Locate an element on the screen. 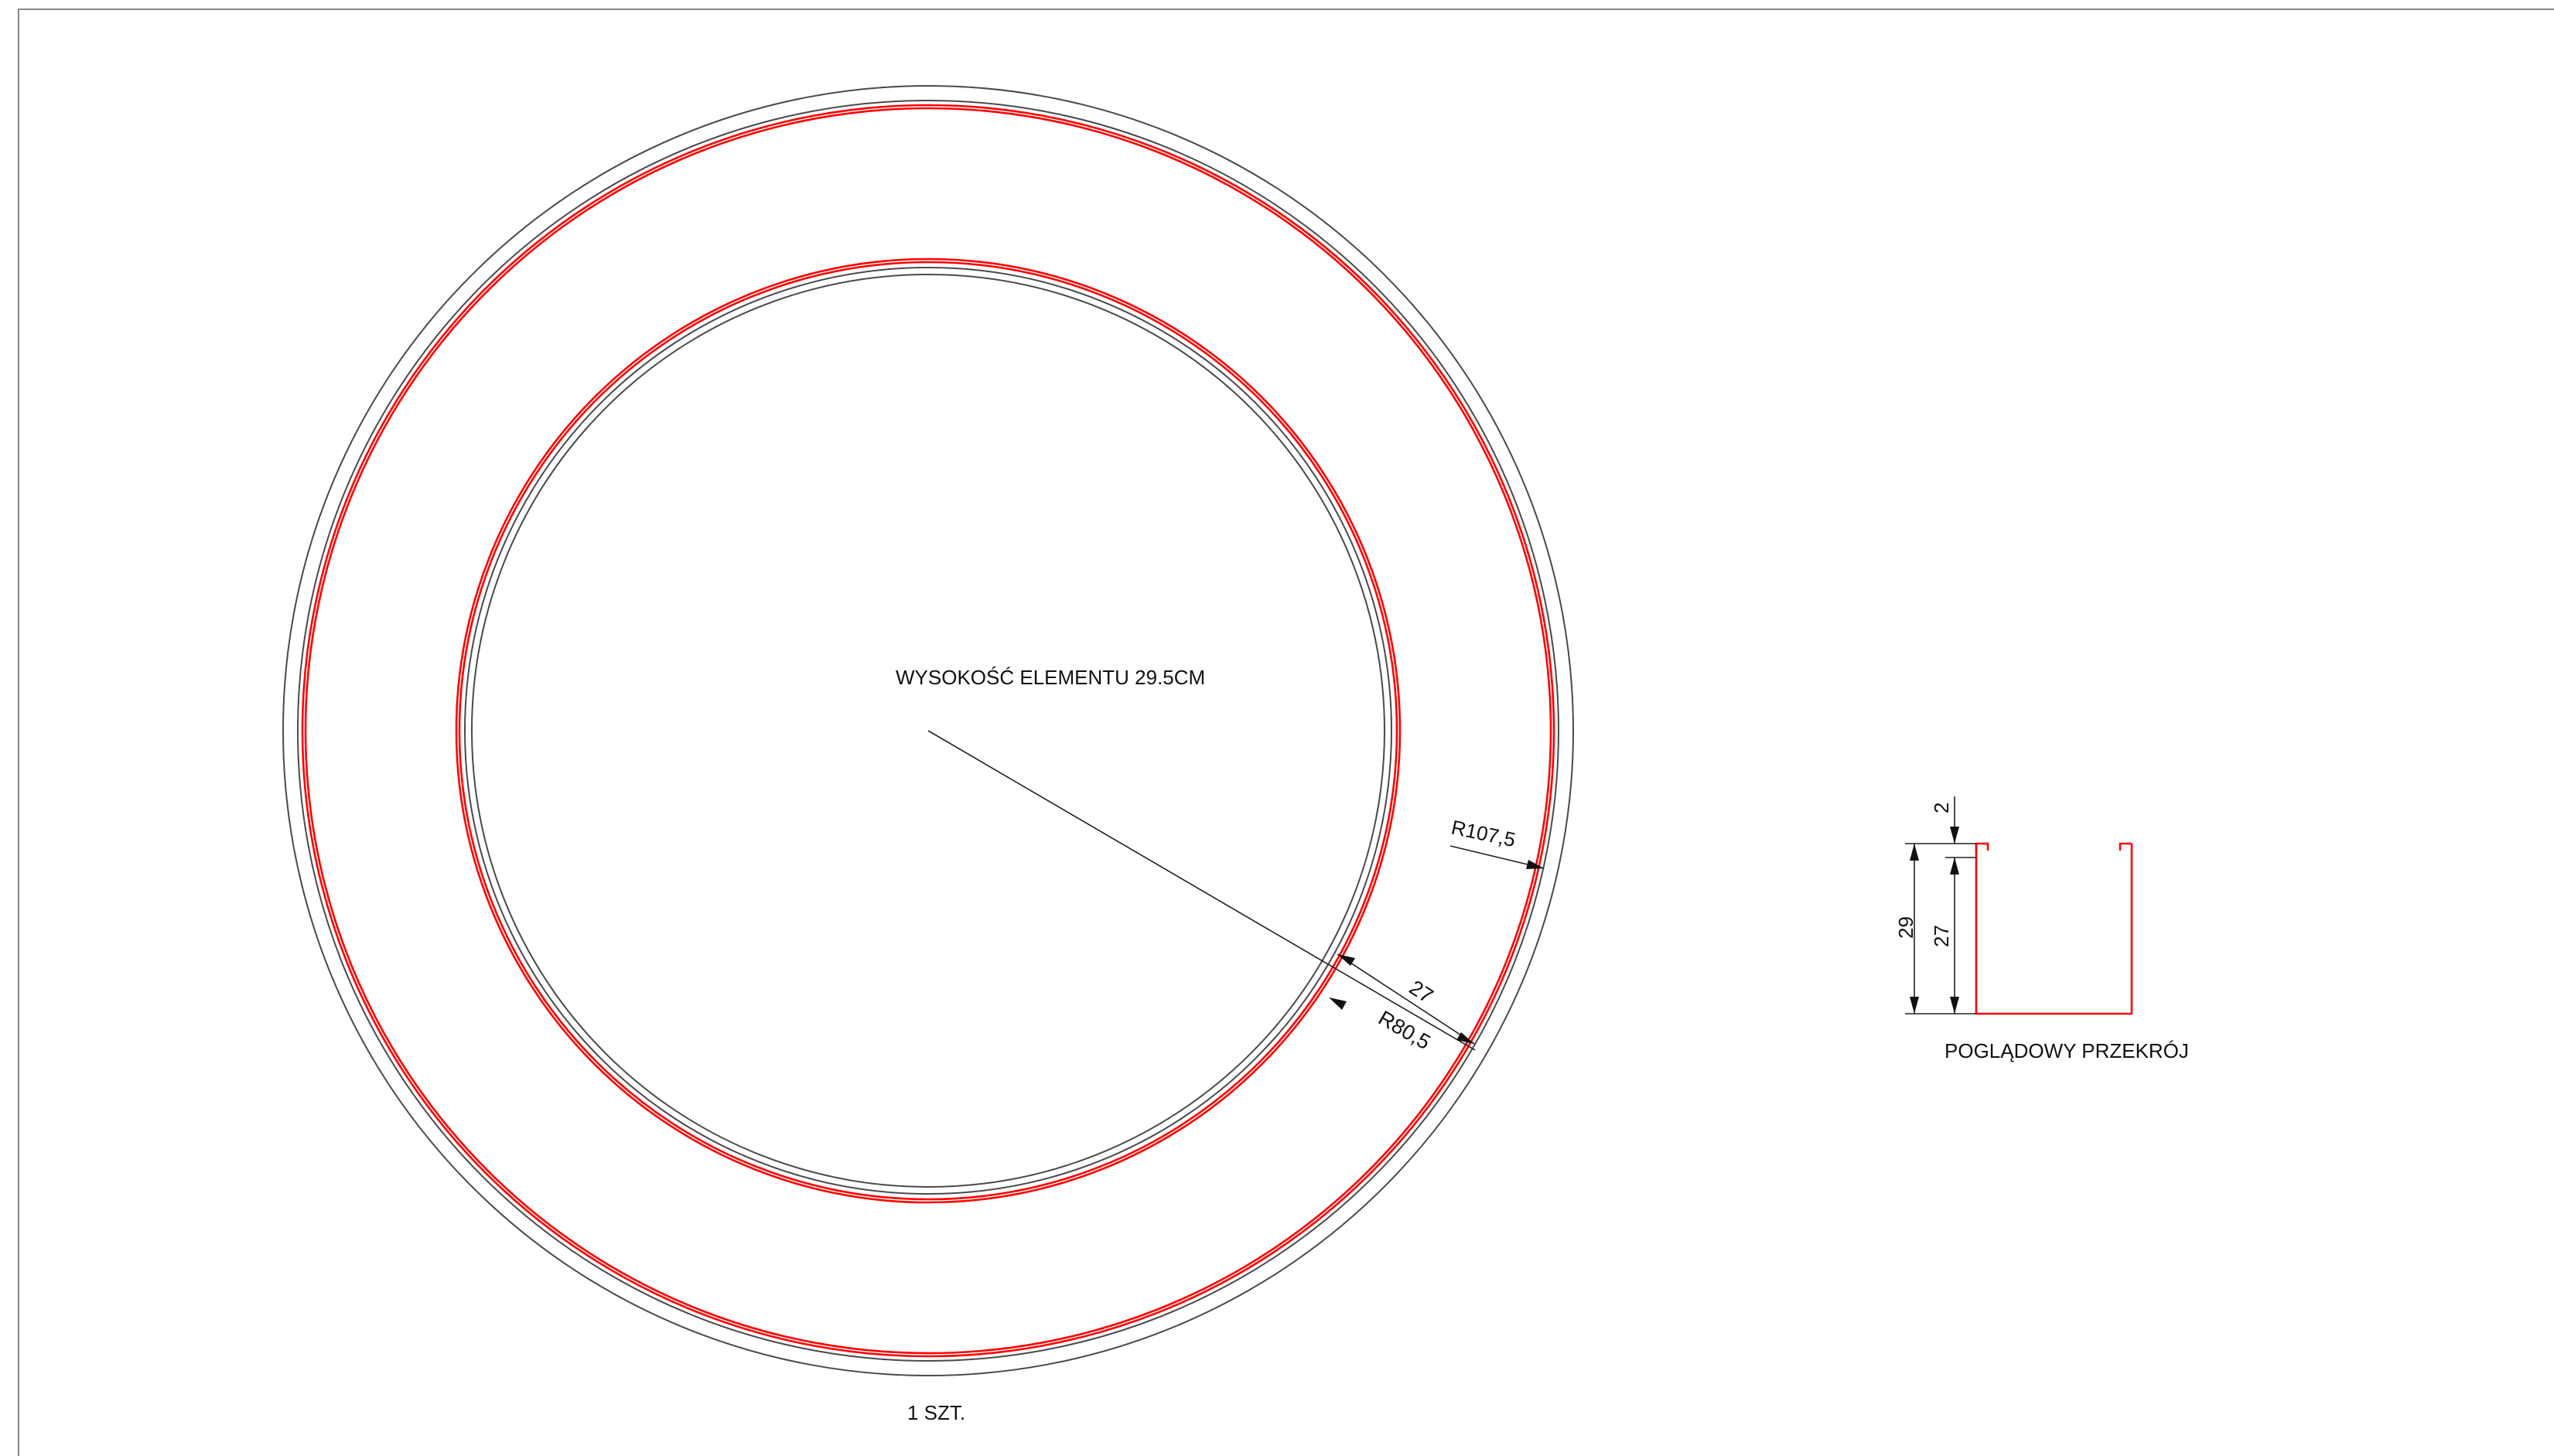  inner-radius-label: R80,5 is located at coordinates (1404, 1030).